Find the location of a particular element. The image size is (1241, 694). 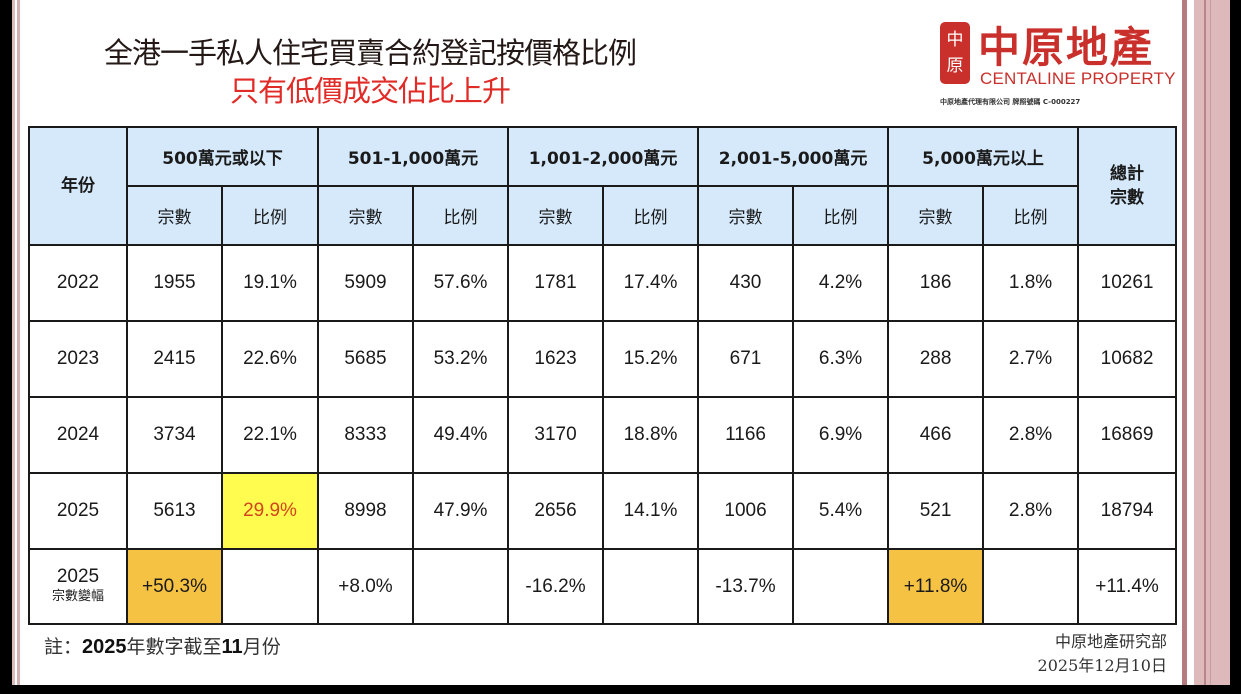

count-cell: 5685 is located at coordinates (365, 359).